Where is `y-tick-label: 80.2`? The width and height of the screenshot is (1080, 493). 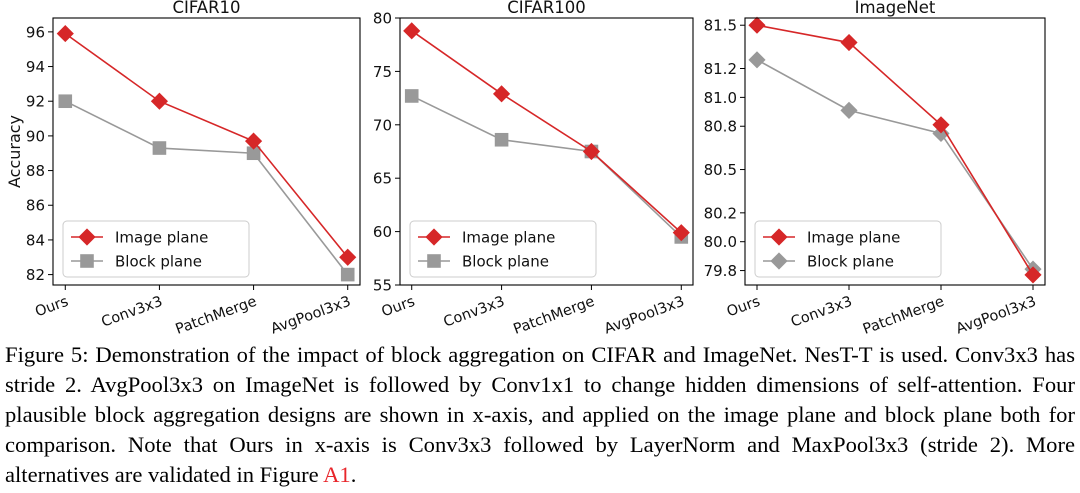
y-tick-label: 80.2 is located at coordinates (720, 213).